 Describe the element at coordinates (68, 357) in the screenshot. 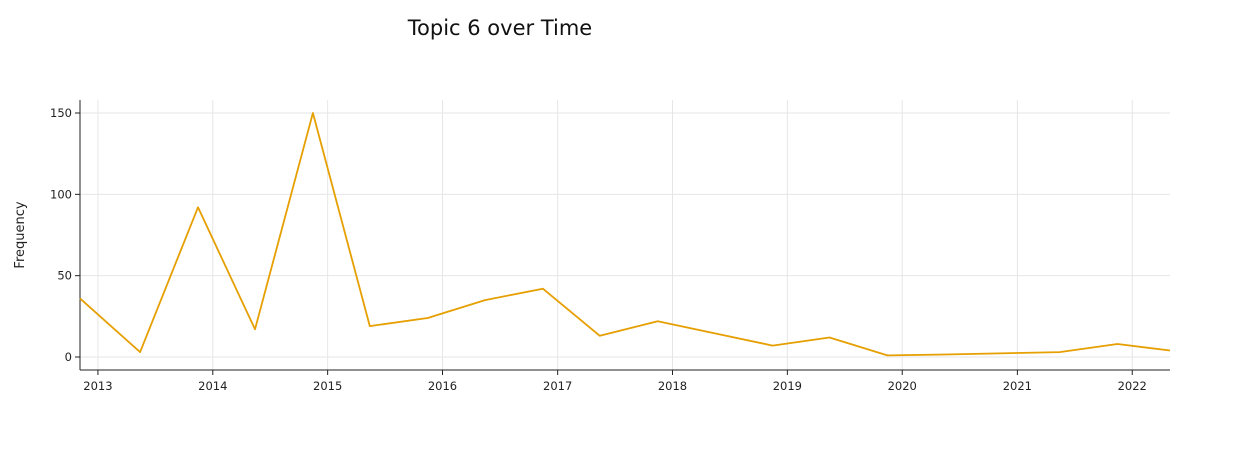

I see `y-tick-label: 0` at that location.